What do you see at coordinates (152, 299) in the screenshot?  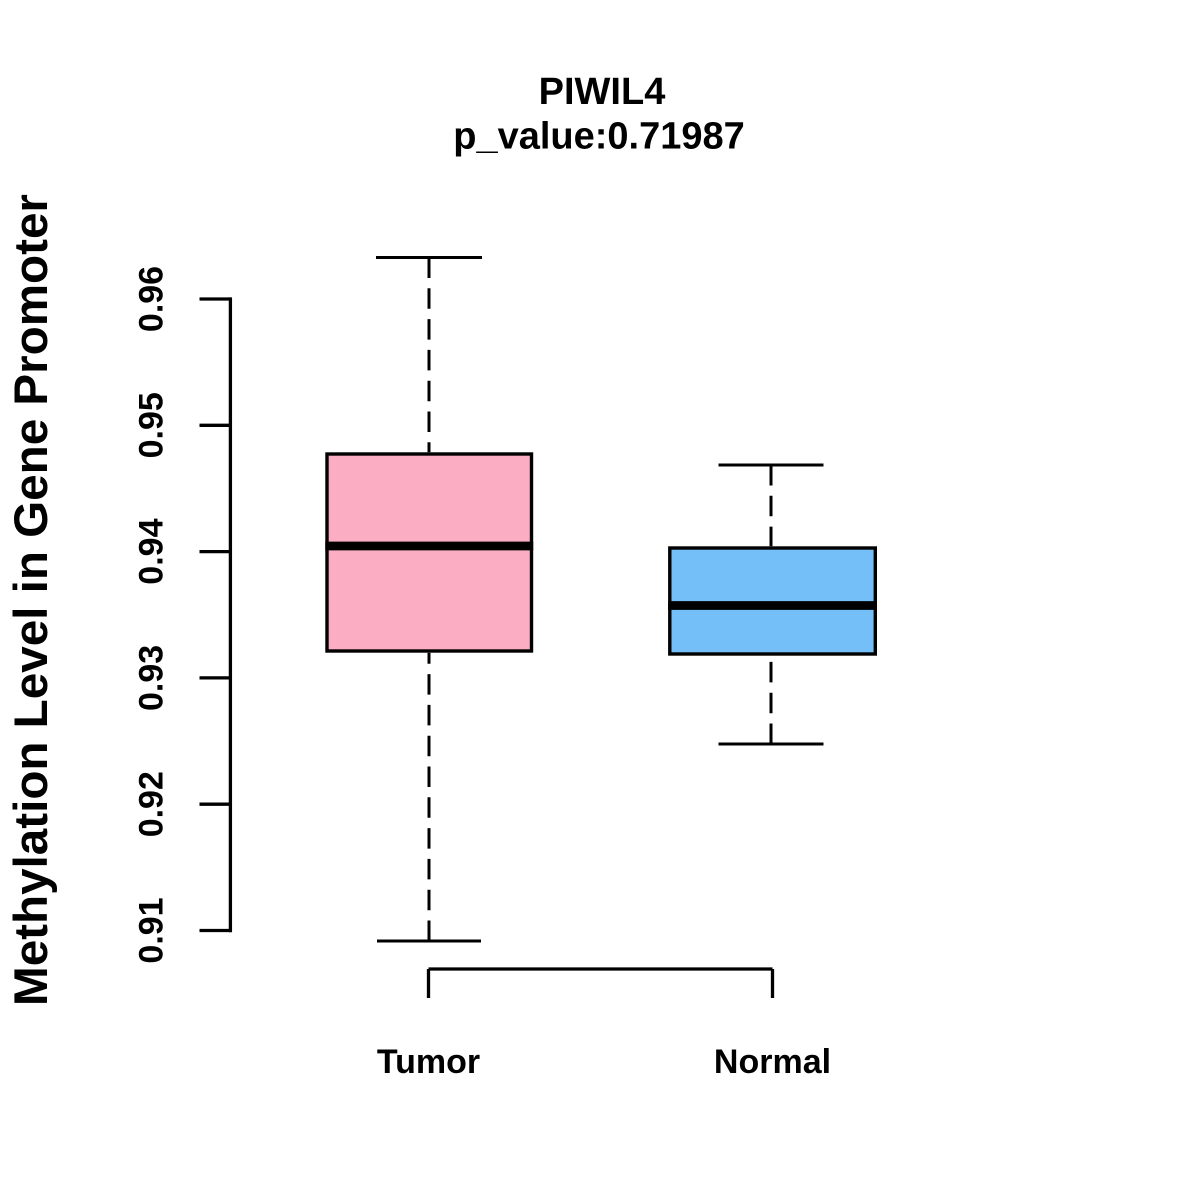 I see `svg-text: 0.96` at bounding box center [152, 299].